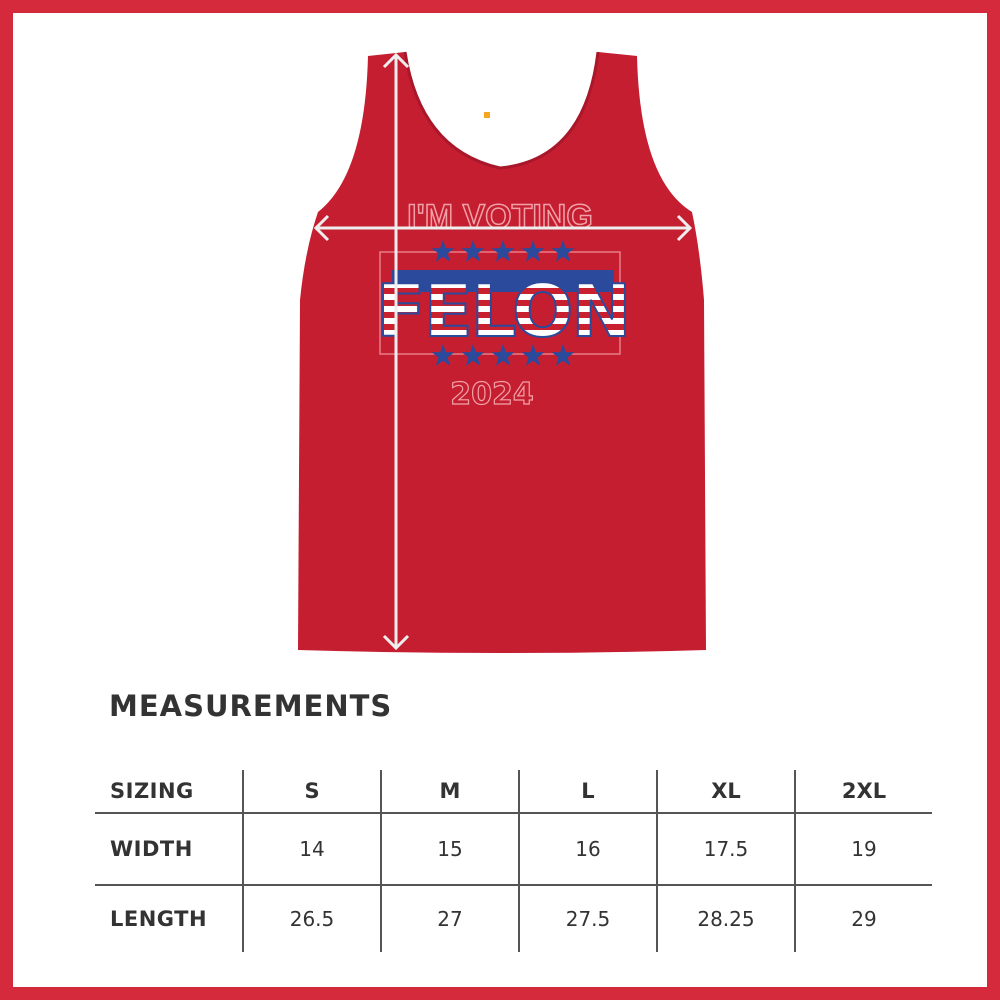 This screenshot has width=1000, height=1000. What do you see at coordinates (587, 849) in the screenshot?
I see `table-cell: 16` at bounding box center [587, 849].